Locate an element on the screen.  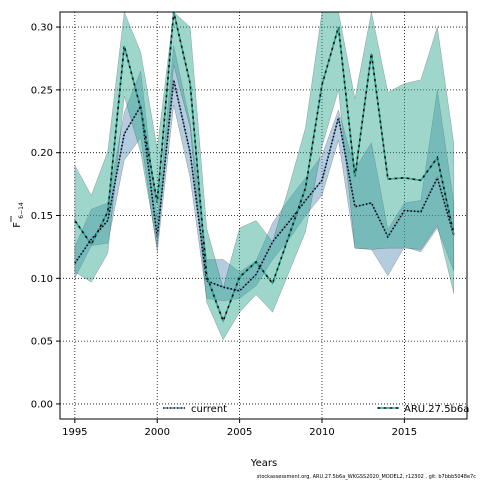
legend-label-aru: ARU.27.5b6a is located at coordinates (436, 409).